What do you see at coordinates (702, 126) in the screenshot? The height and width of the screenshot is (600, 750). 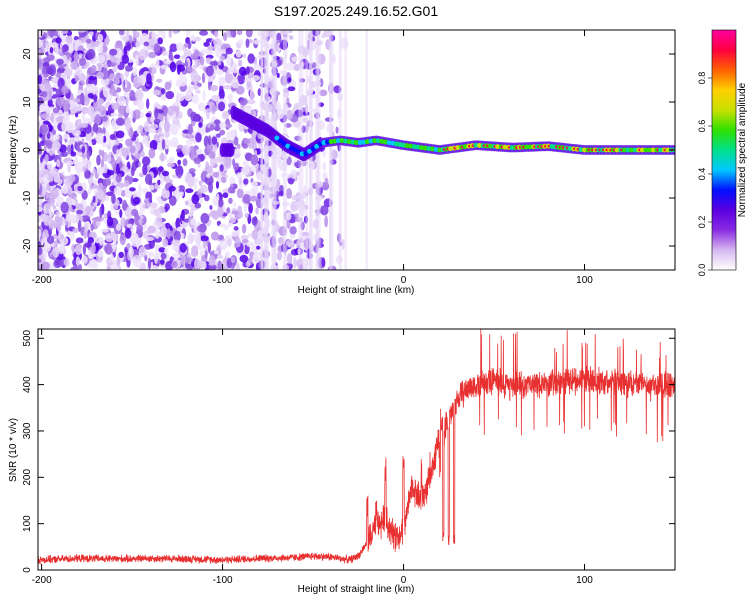 I see `colorbar-tick-label: 0.6` at bounding box center [702, 126].